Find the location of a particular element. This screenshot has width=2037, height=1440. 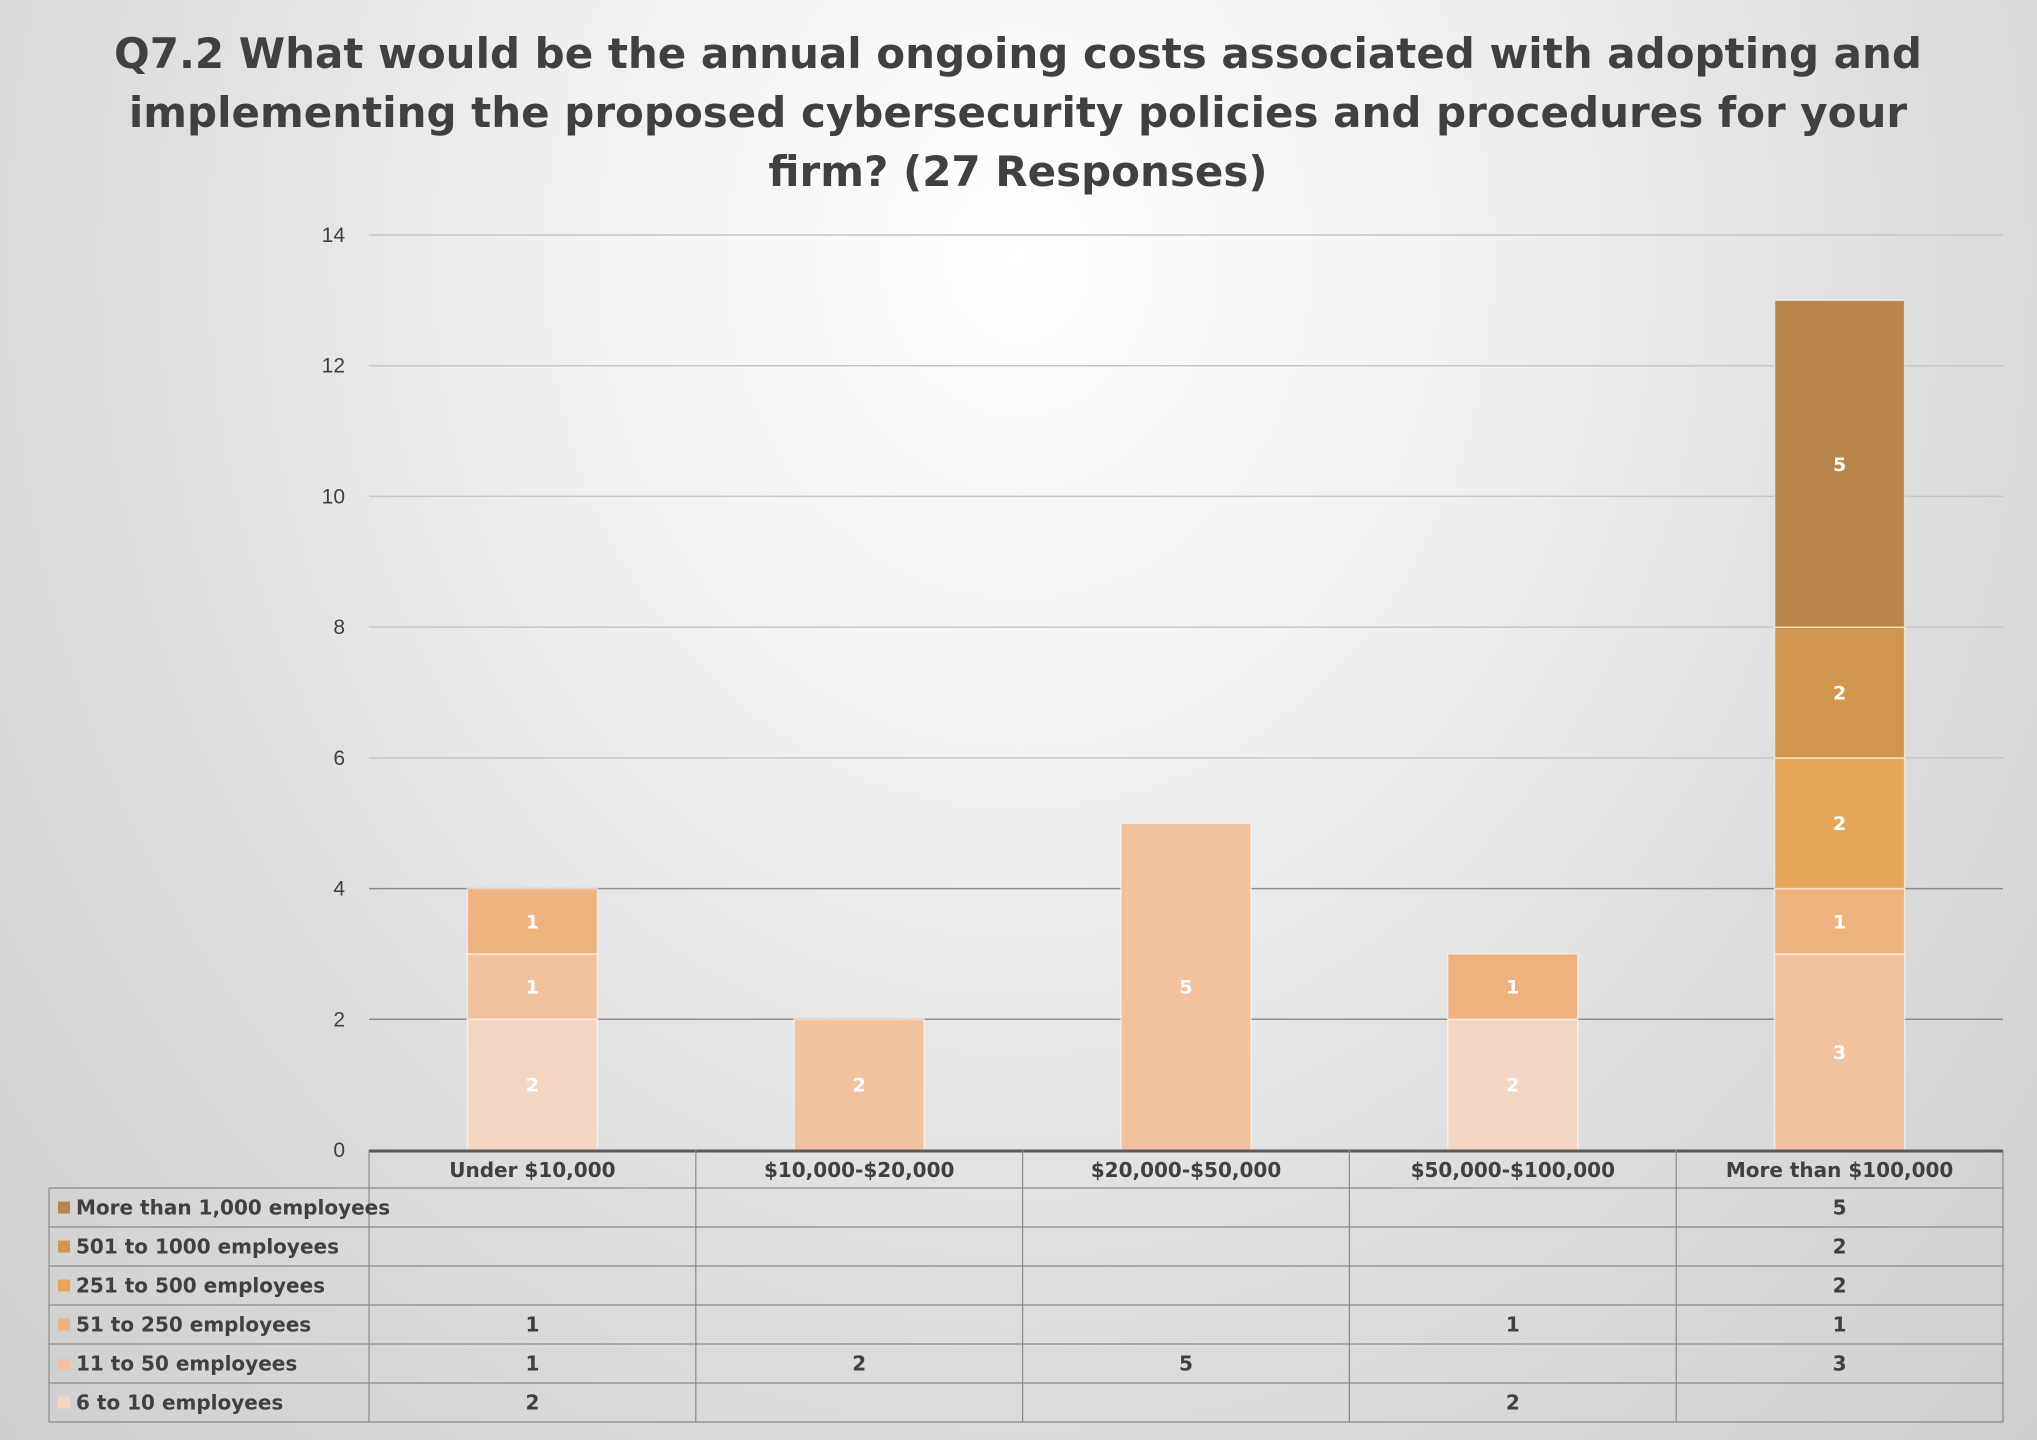

legend-key-11-to-50-employees is located at coordinates (64, 1363).